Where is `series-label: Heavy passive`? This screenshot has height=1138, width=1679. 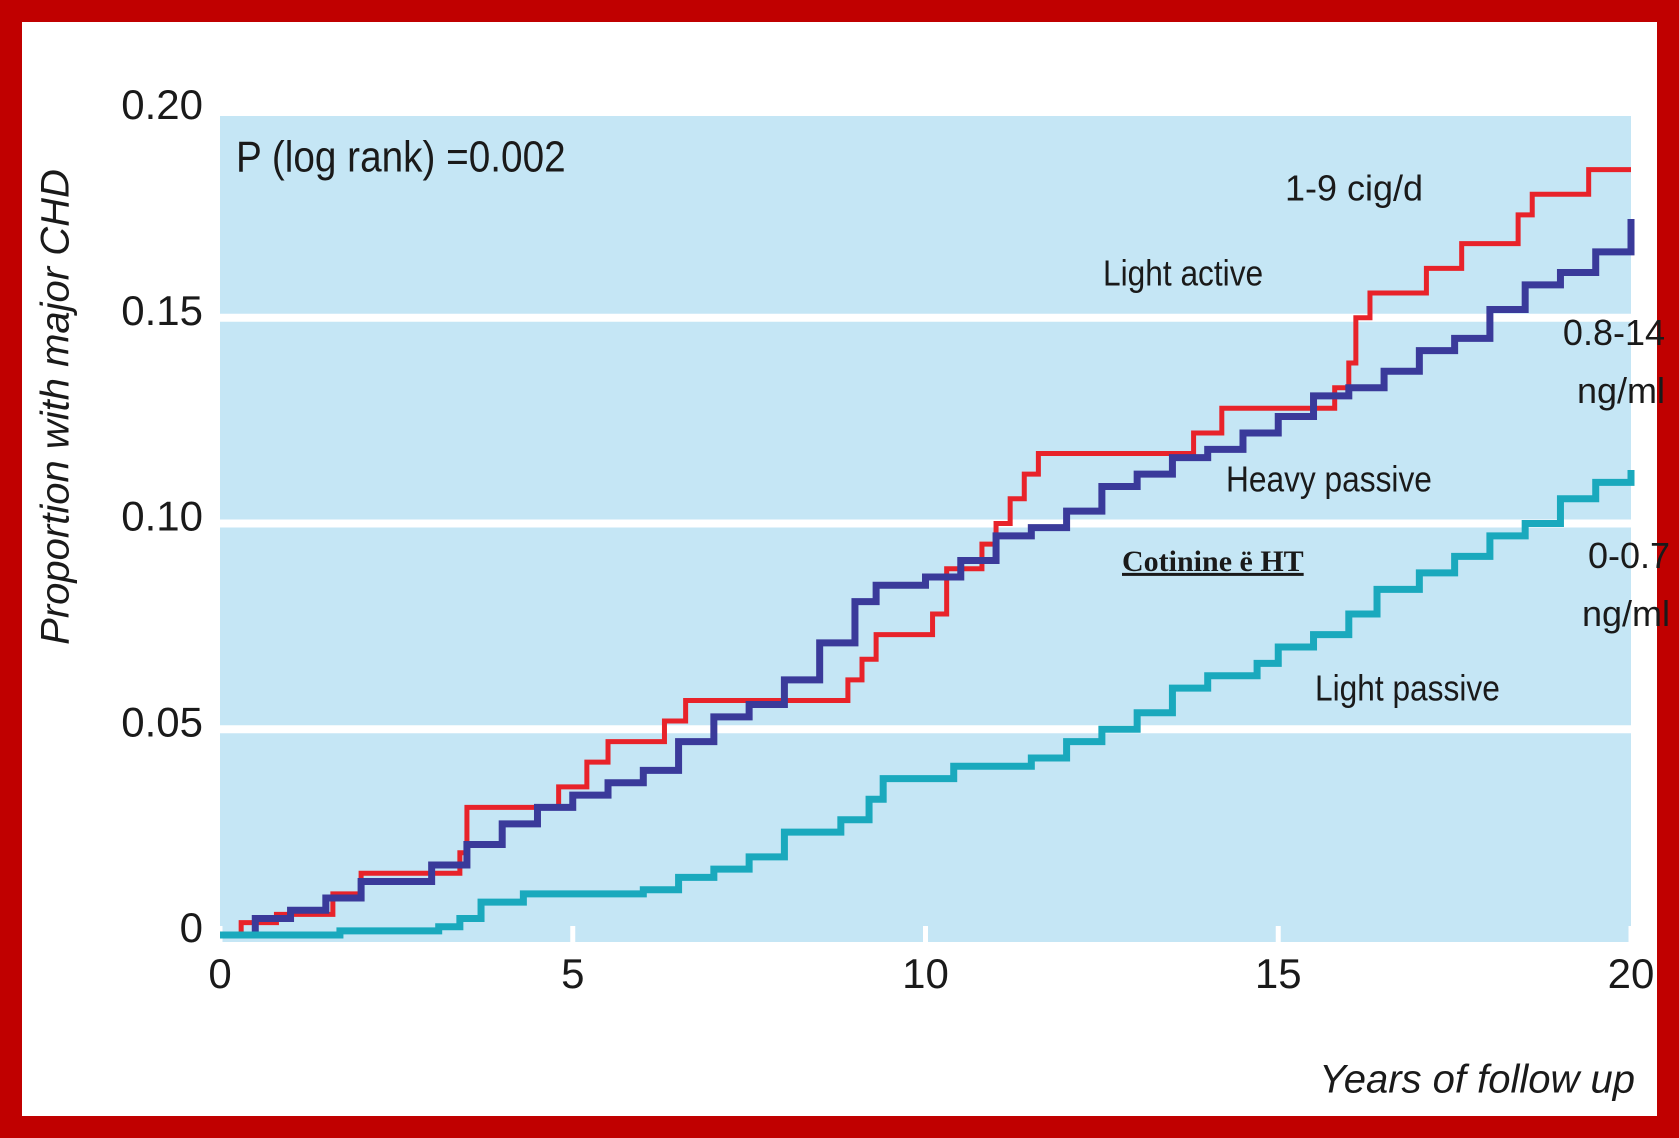 series-label: Heavy passive is located at coordinates (1329, 480).